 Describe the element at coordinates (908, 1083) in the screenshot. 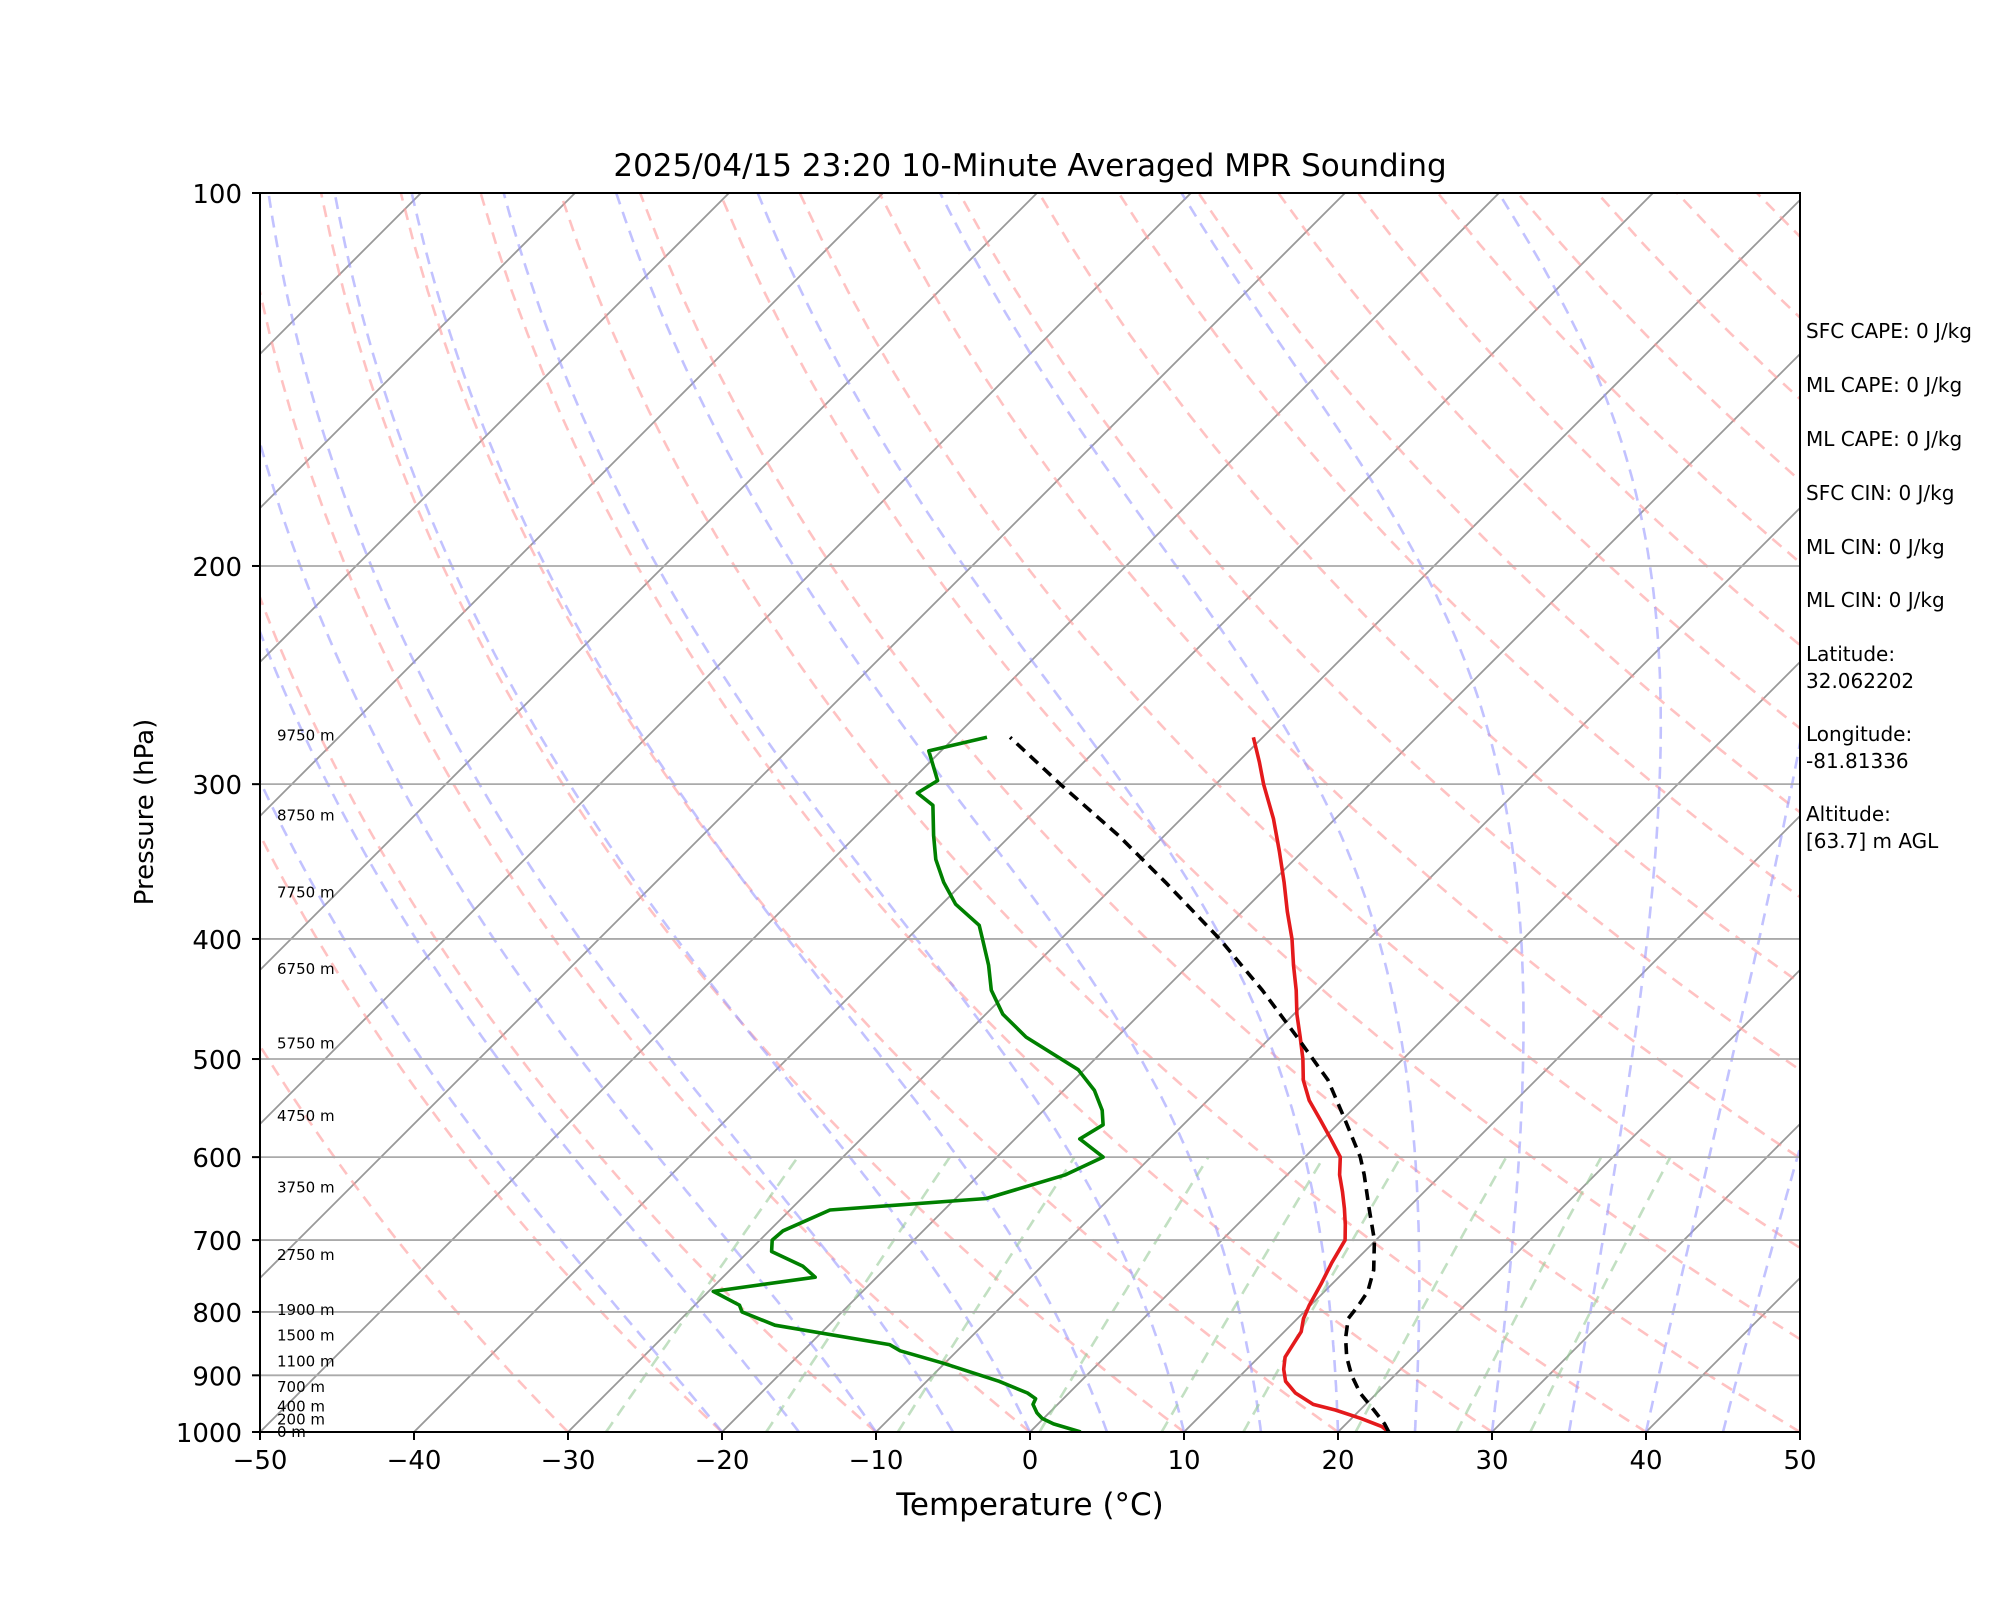

I see `dewpoint-trace` at that location.